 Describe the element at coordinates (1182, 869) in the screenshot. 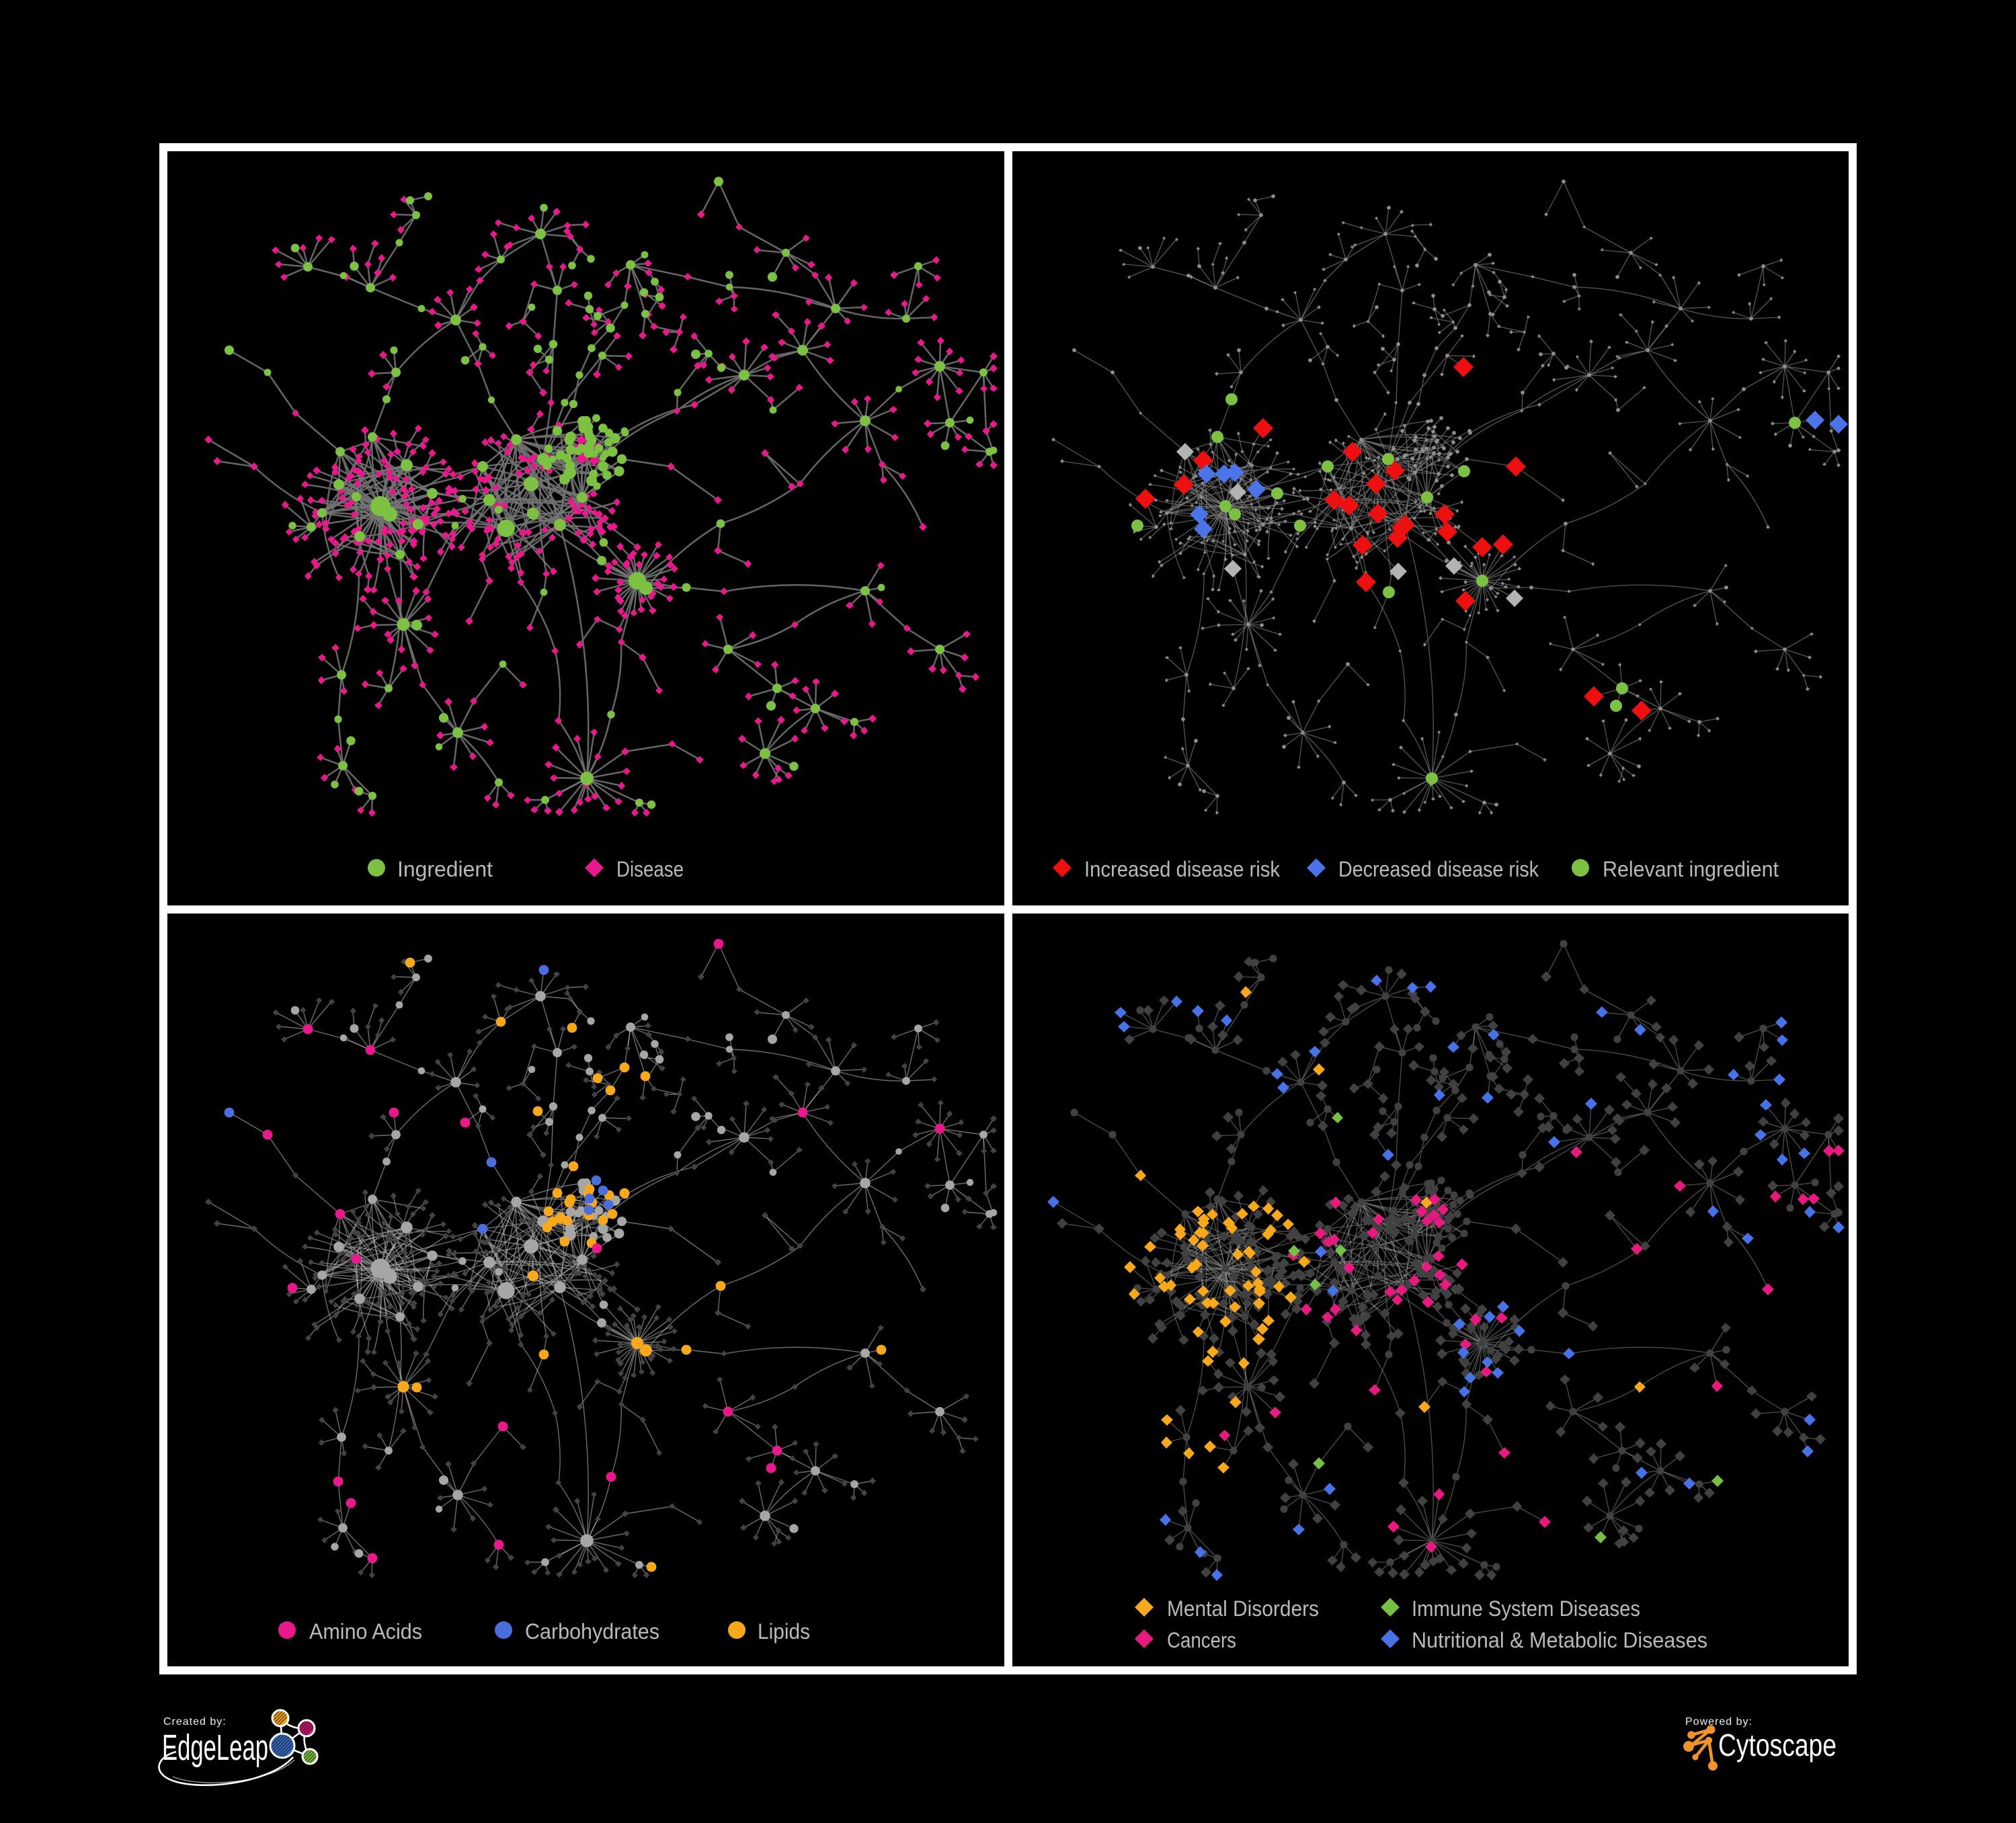

I see `svg-text: Increased disease risk` at that location.